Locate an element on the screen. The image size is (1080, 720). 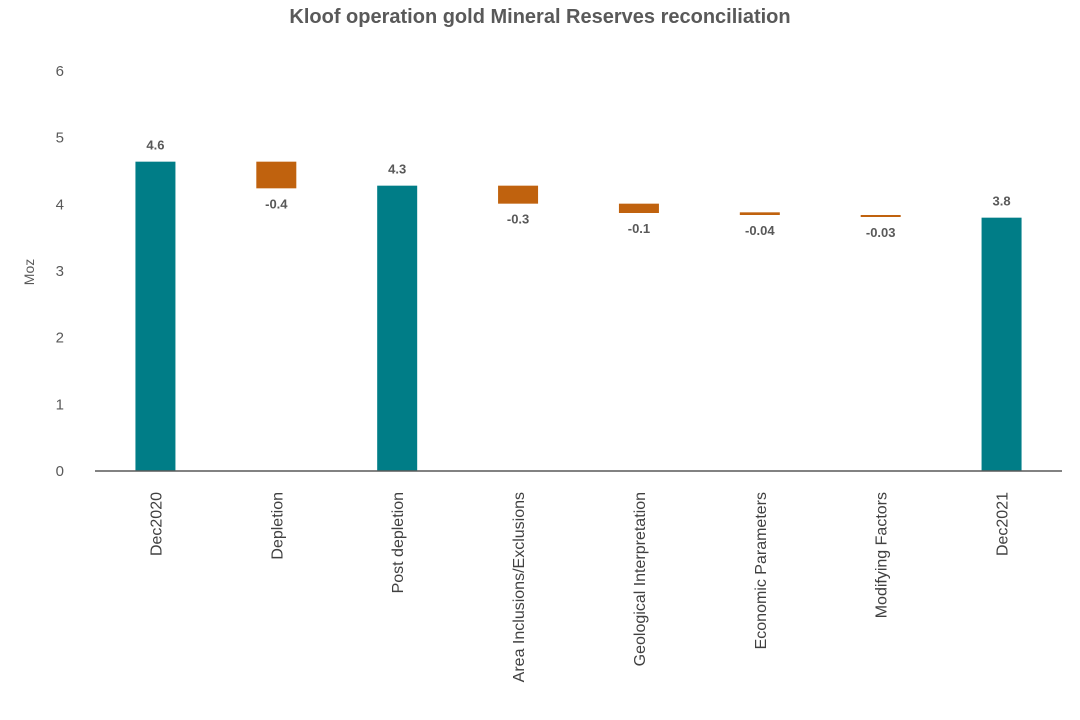
category-label: Area Inclusions/Exclusions is located at coordinates (519, 587).